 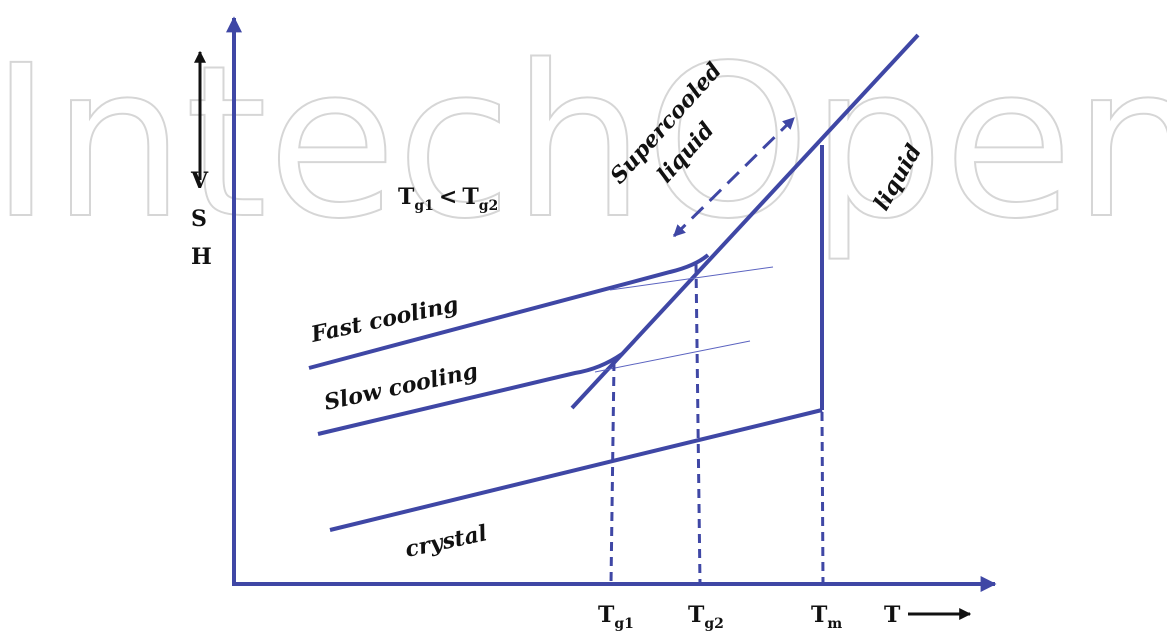 I want to click on fast-cooling-label: Fast cooling, so click(x=384, y=319).